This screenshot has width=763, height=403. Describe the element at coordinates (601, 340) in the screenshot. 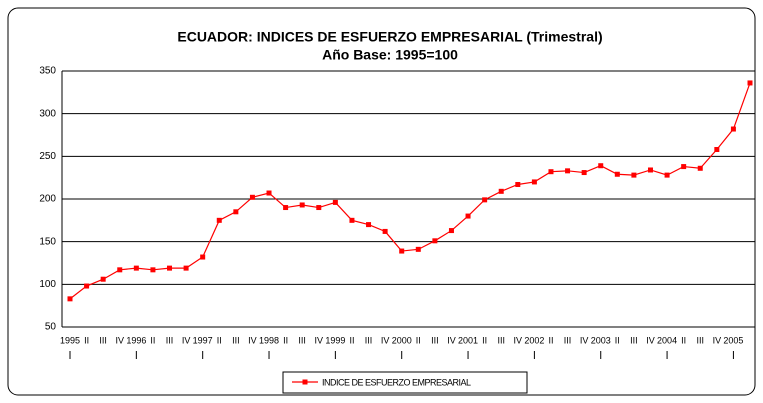

I see `x-tick-label: 2003` at that location.